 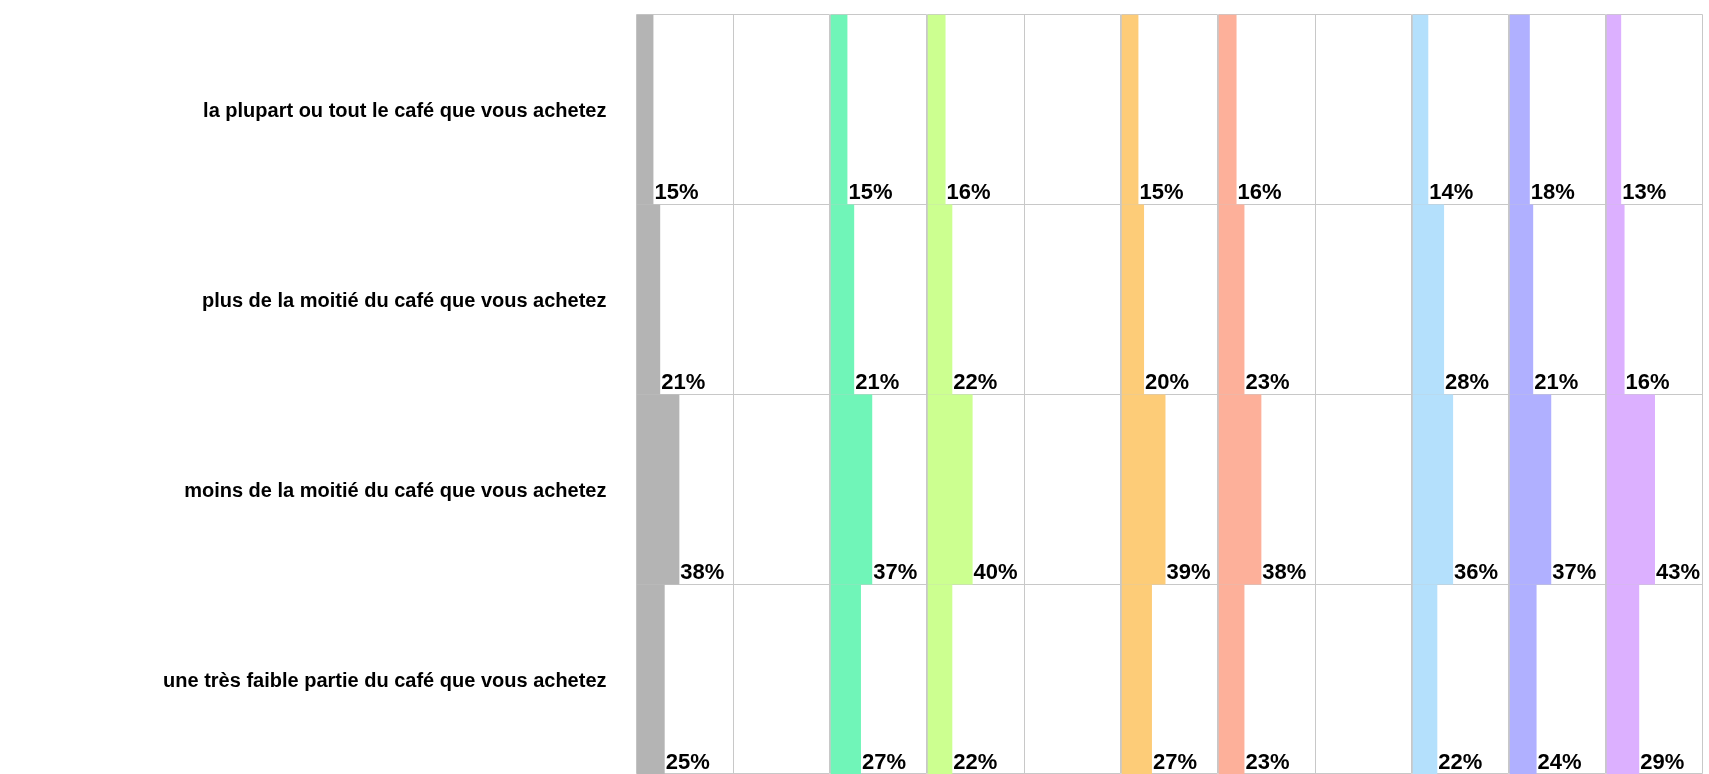 What do you see at coordinates (1678, 571) in the screenshot?
I see `data-label: 43%` at bounding box center [1678, 571].